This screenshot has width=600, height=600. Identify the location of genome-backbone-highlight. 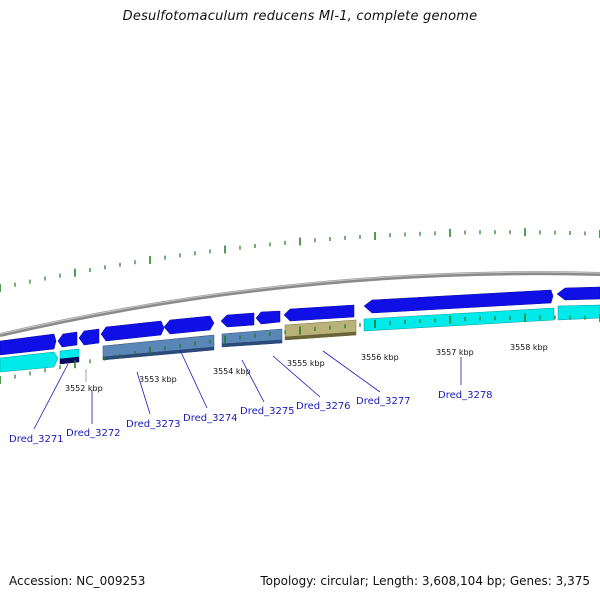
(300, 303).